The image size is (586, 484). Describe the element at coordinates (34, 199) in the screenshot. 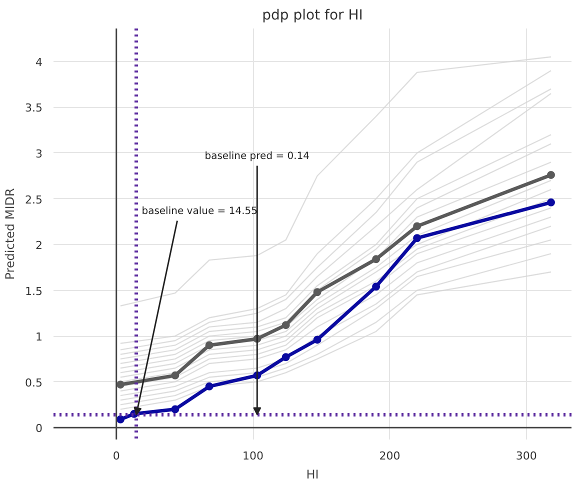

I see `y-tick-label: 2.5` at that location.